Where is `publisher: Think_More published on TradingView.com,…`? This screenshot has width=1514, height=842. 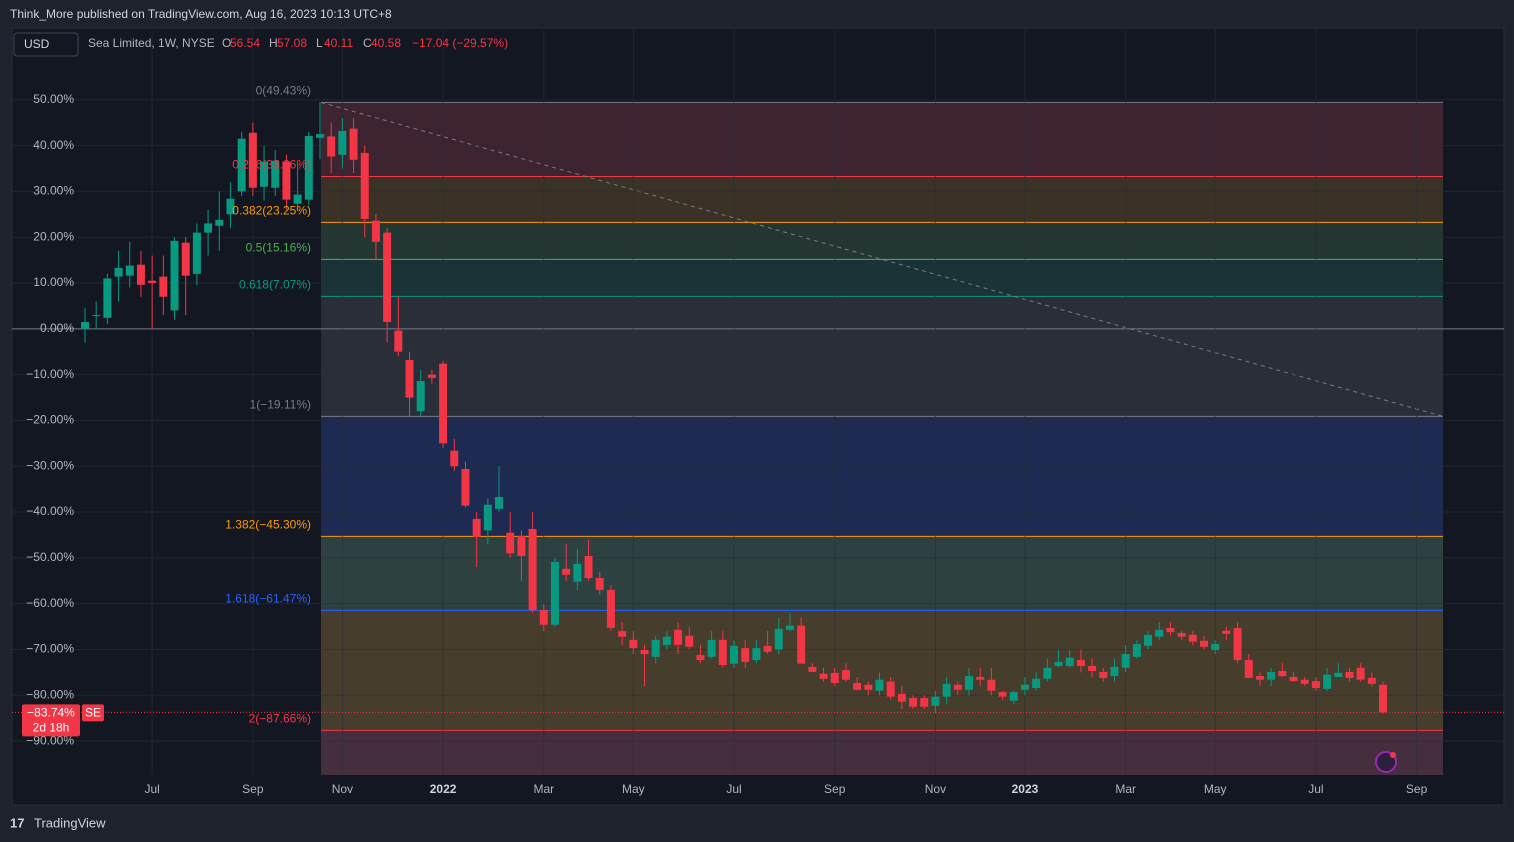
publisher: Think_More published on TradingView.com,… is located at coordinates (201, 14).